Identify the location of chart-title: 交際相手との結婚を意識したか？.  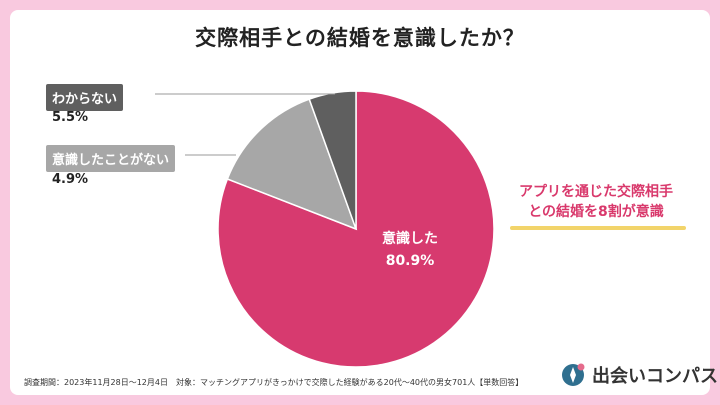
(360, 38).